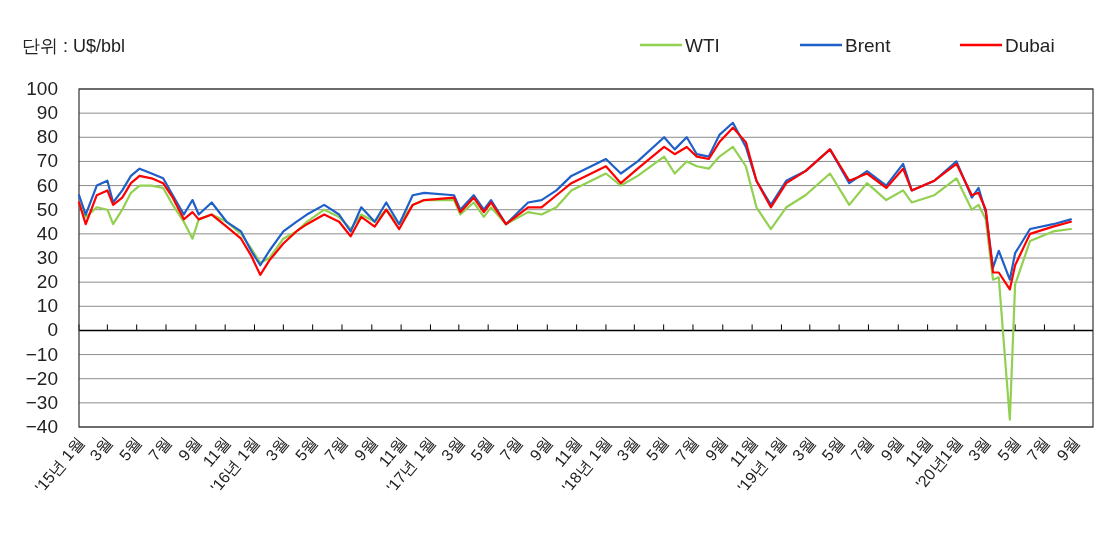  Describe the element at coordinates (47, 209) in the screenshot. I see `y-tick-label: 50` at that location.